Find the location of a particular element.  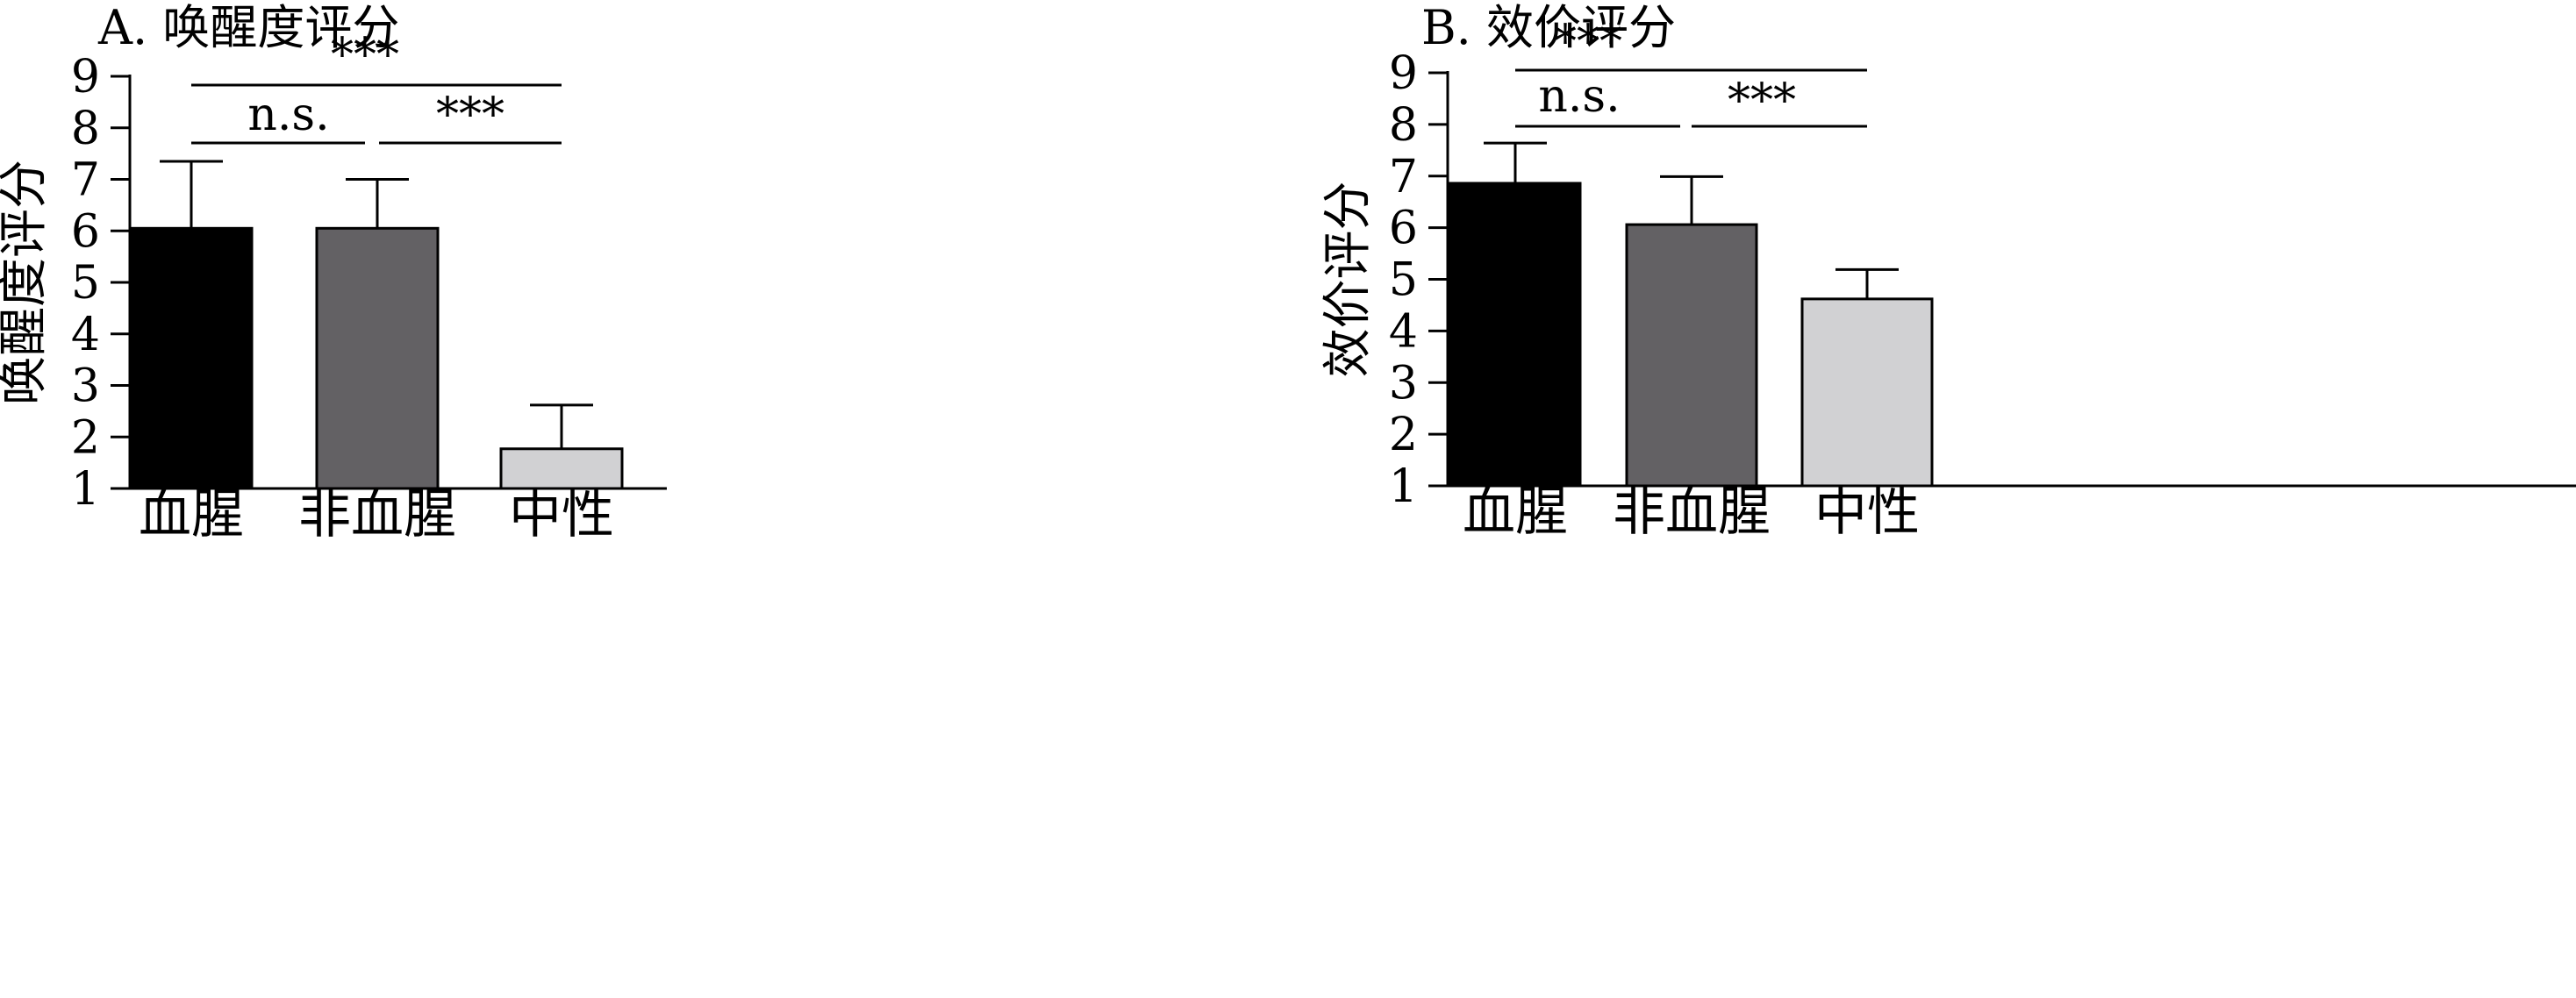

panel-title: B. 效价评分 is located at coordinates (1548, 27).